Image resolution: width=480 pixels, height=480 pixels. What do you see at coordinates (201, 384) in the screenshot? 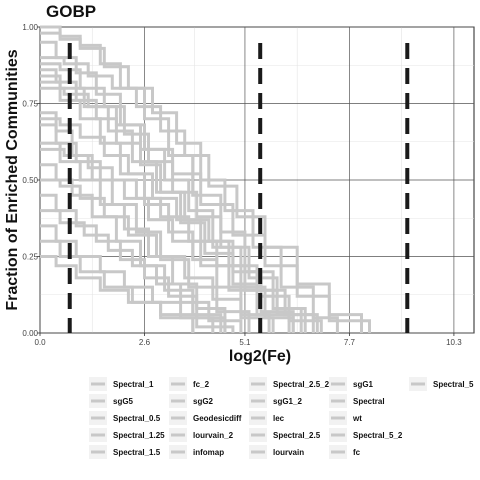
I see `legend-label: fc_2` at bounding box center [201, 384].